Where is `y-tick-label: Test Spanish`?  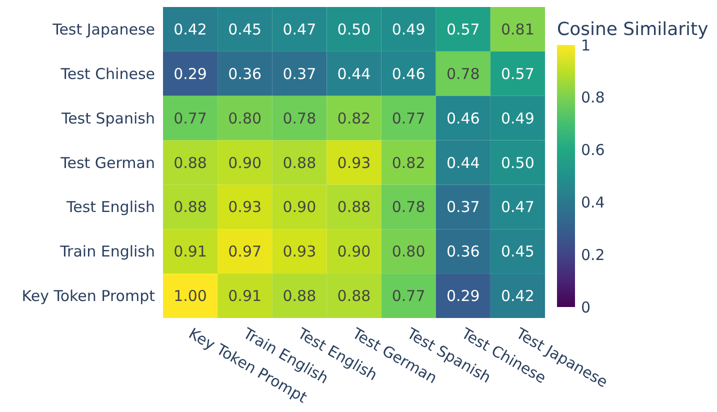 y-tick-label: Test Spanish is located at coordinates (107, 118).